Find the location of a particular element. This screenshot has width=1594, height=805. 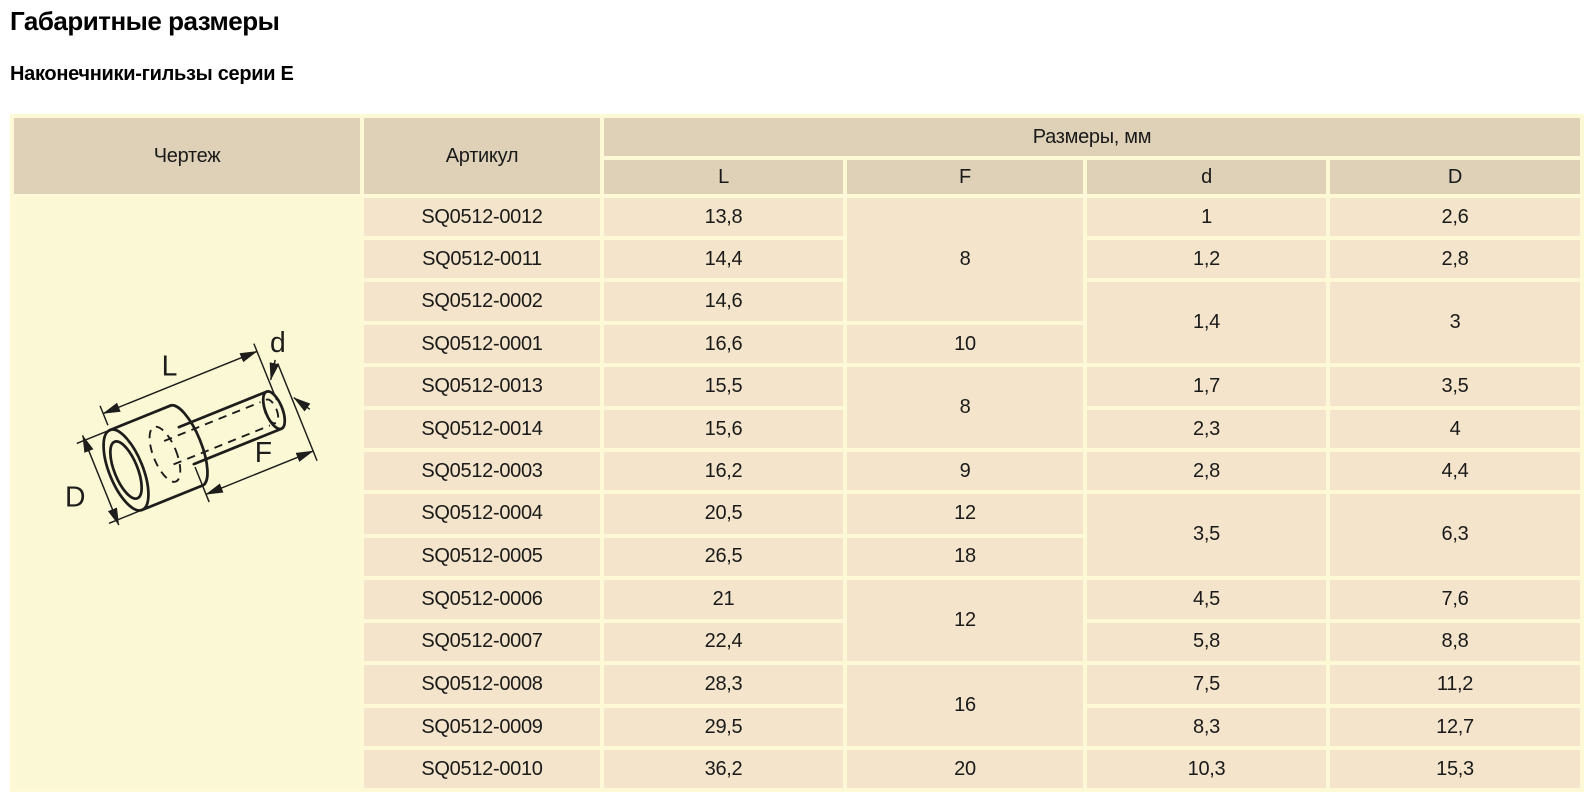

dim-D-cell: 4 is located at coordinates (1455, 429).